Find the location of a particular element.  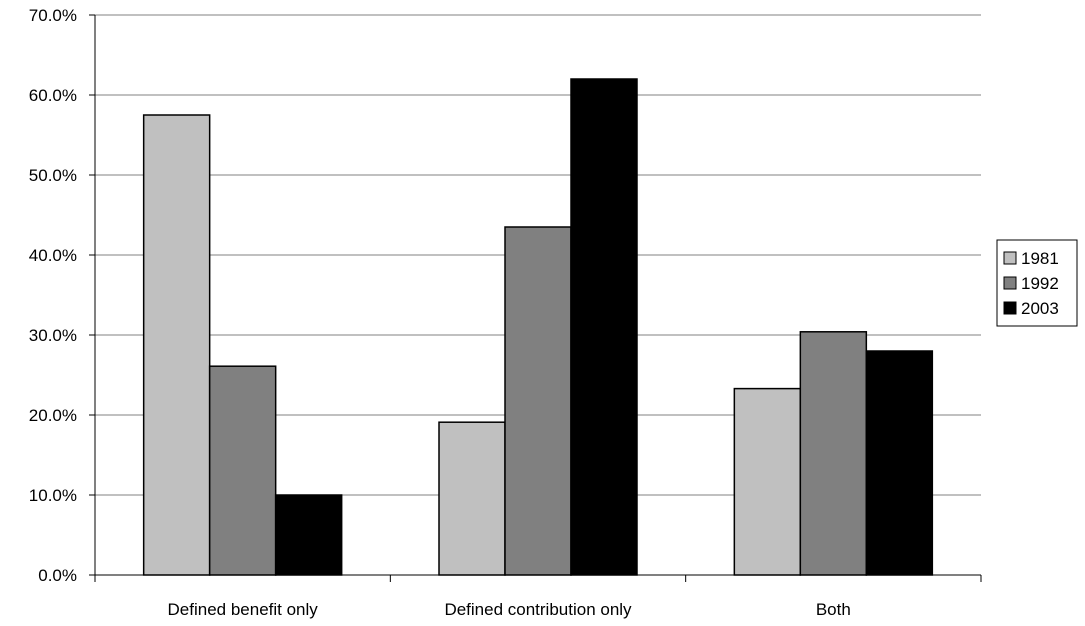

y-tick-label: 50.0% is located at coordinates (53, 175).